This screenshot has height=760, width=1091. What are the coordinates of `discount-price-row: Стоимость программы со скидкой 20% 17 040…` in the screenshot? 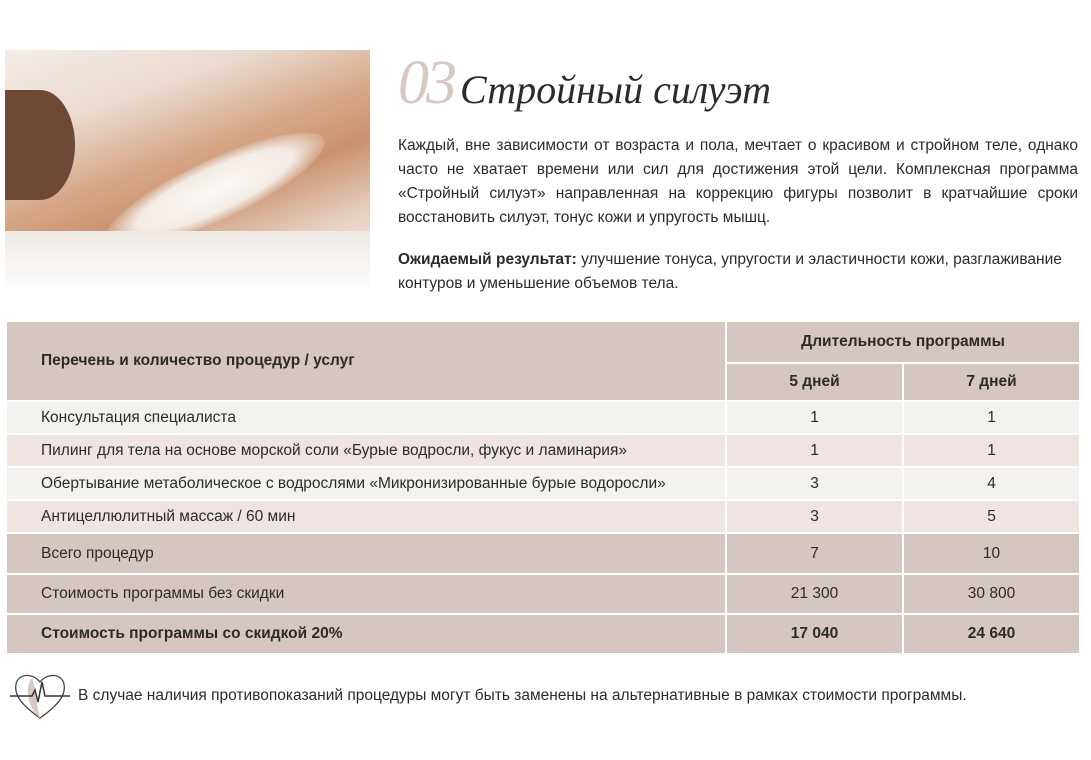 It's located at (543, 634).